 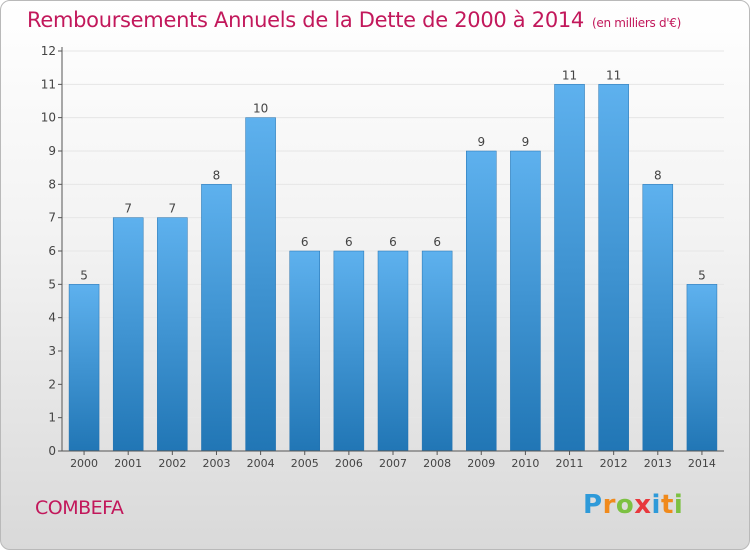 What do you see at coordinates (305, 463) in the screenshot?
I see `x-tick-label: 2005` at bounding box center [305, 463].